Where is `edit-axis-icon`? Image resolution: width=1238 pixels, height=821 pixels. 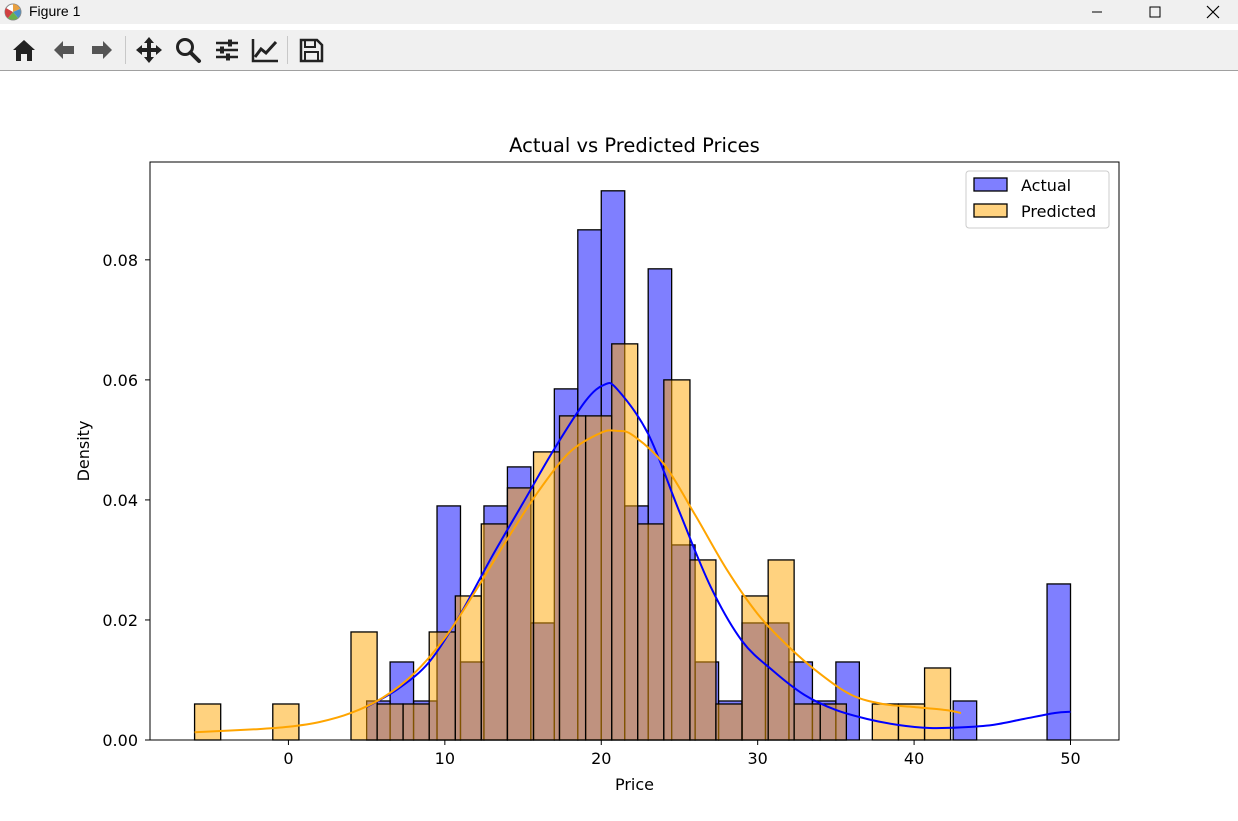
edit-axis-icon is located at coordinates (264, 51).